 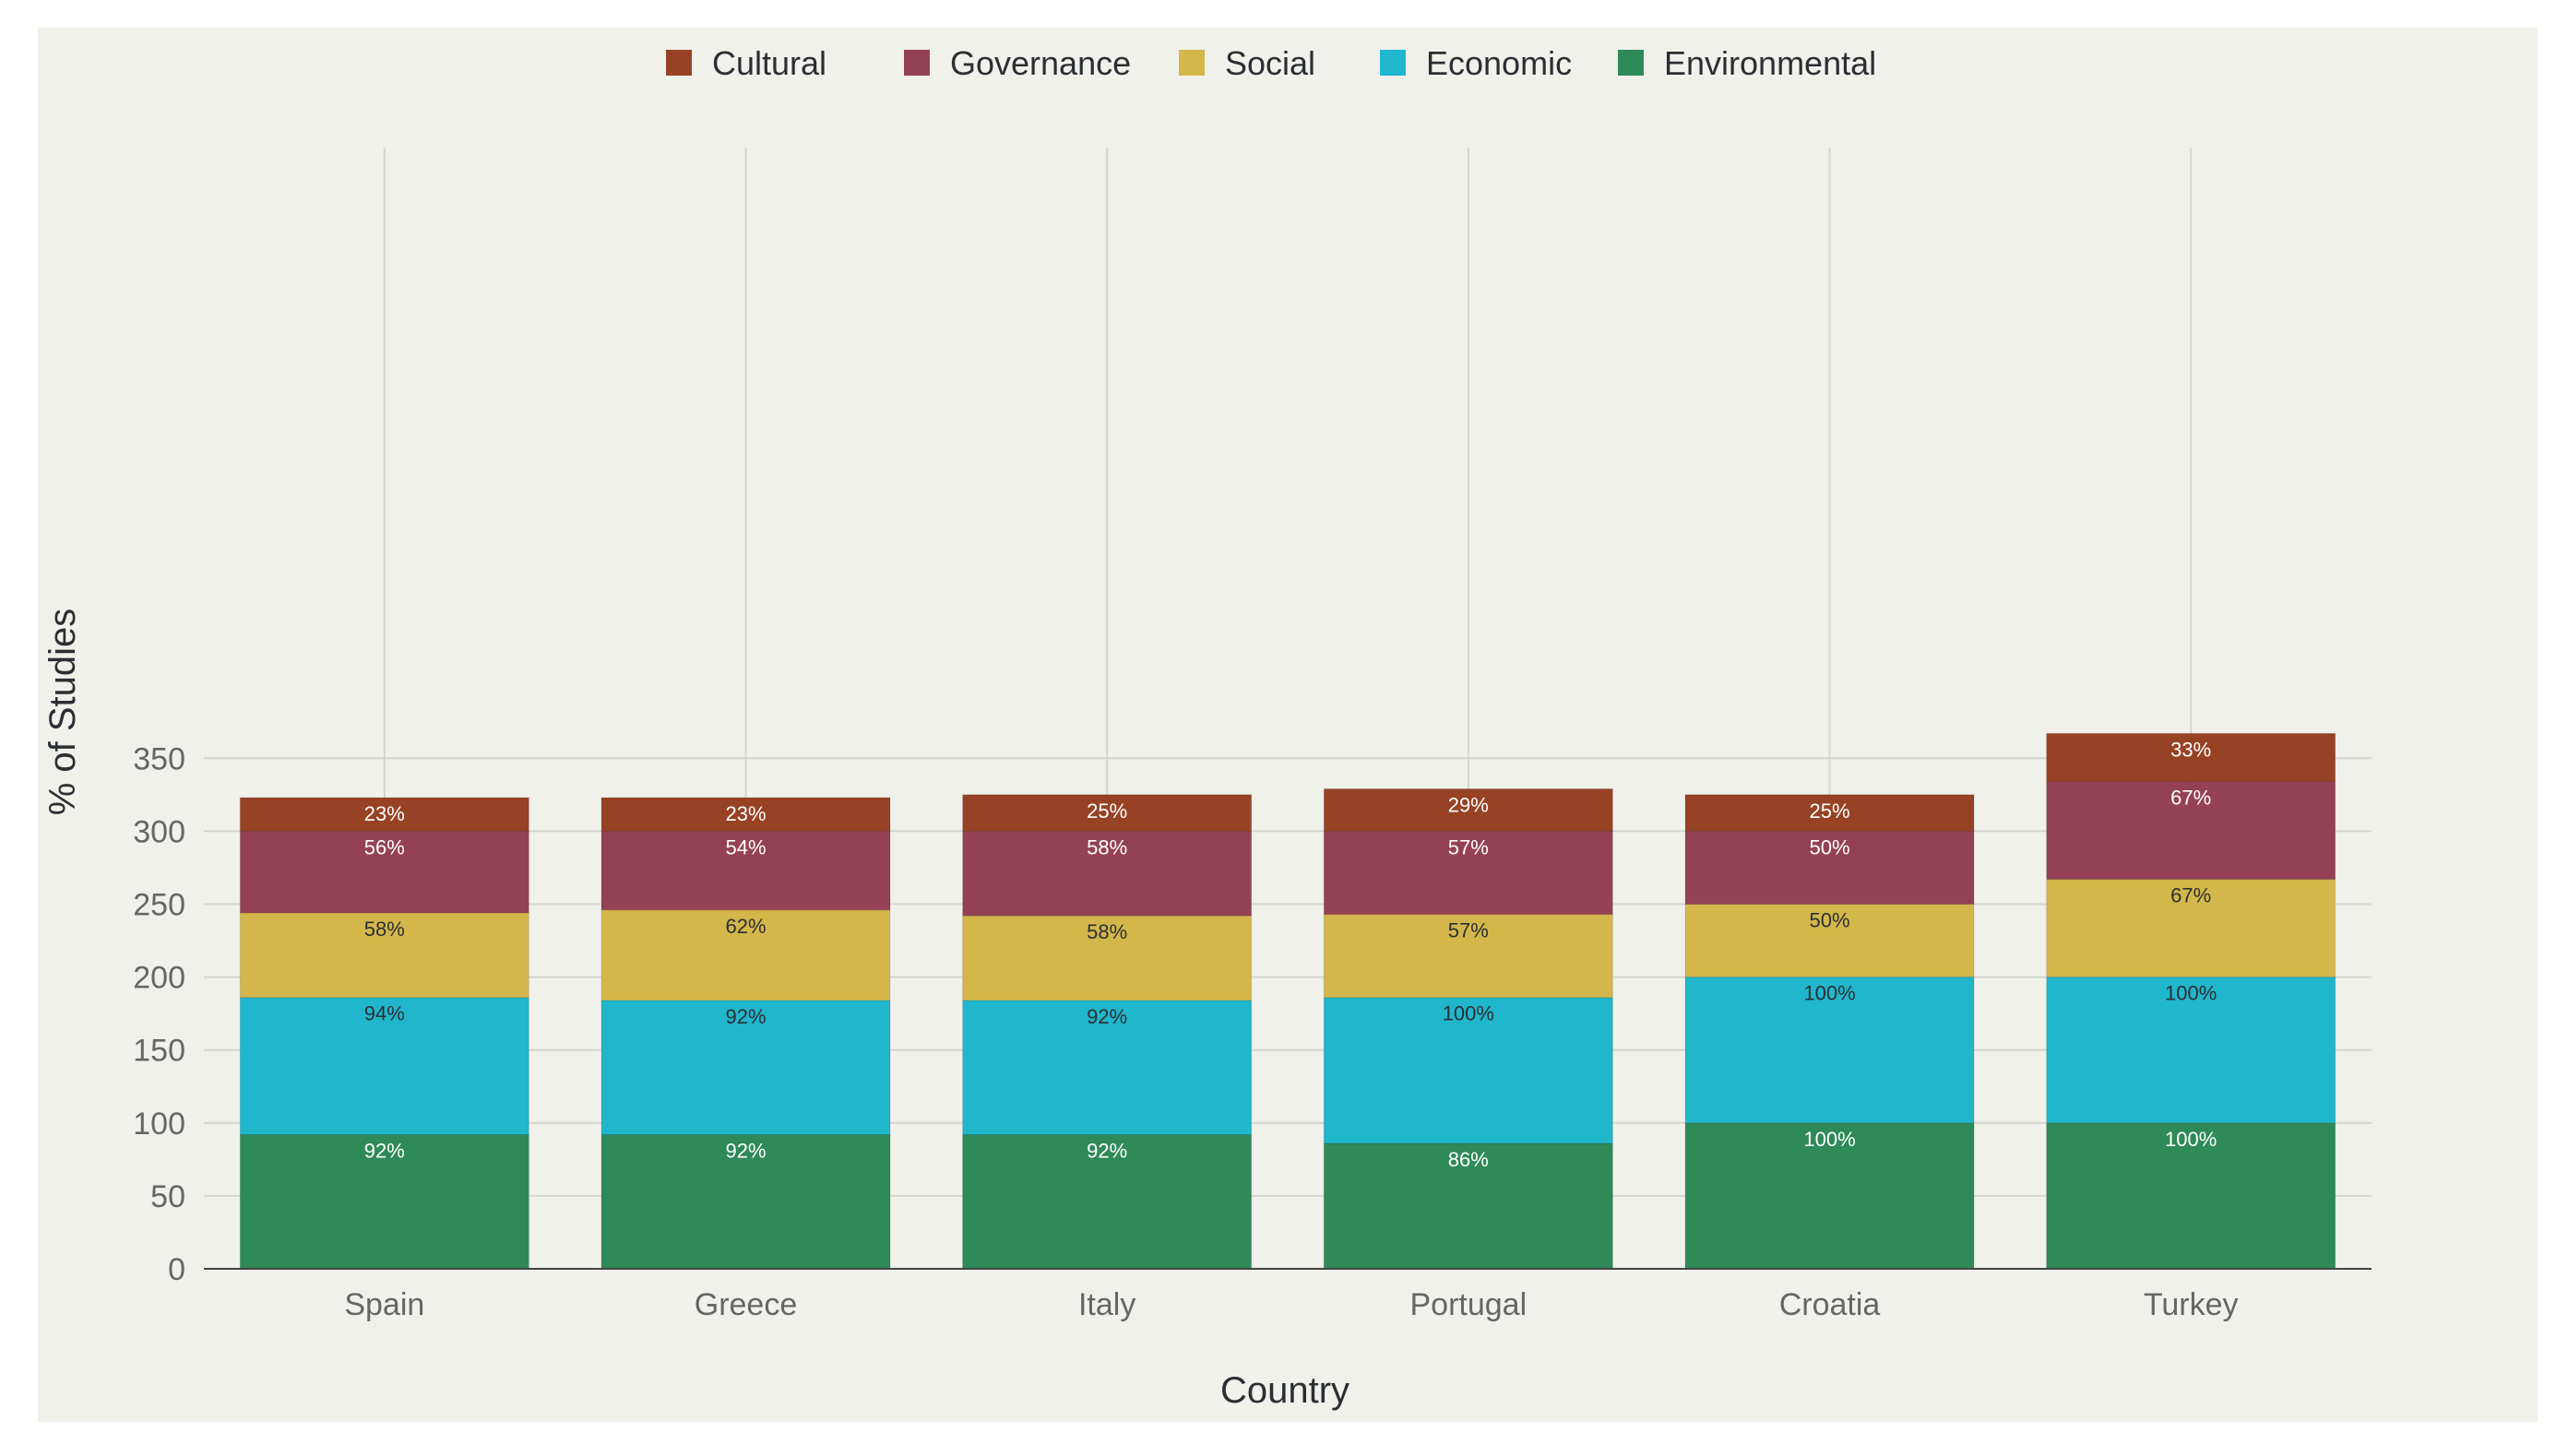 What do you see at coordinates (1284, 1390) in the screenshot?
I see `x-axis-title: Country` at bounding box center [1284, 1390].